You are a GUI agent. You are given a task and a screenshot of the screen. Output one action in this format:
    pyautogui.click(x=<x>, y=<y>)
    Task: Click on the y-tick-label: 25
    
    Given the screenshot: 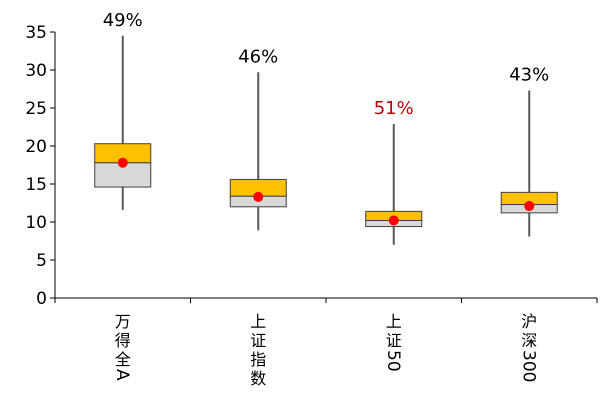 What is the action you would take?
    pyautogui.click(x=36, y=109)
    